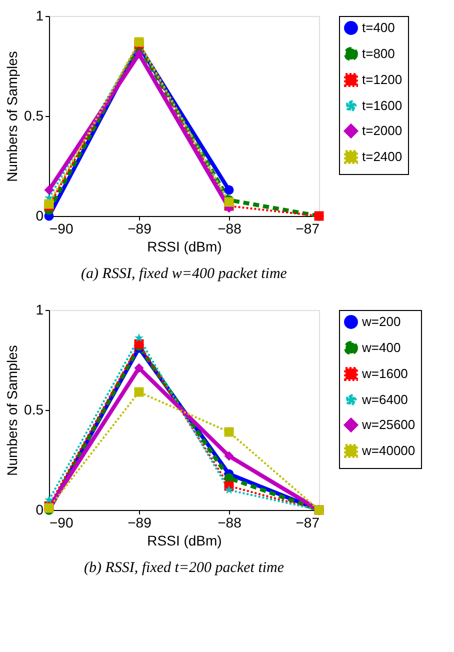  Describe the element at coordinates (382, 156) in the screenshot. I see `legend-label: t=2400` at that location.